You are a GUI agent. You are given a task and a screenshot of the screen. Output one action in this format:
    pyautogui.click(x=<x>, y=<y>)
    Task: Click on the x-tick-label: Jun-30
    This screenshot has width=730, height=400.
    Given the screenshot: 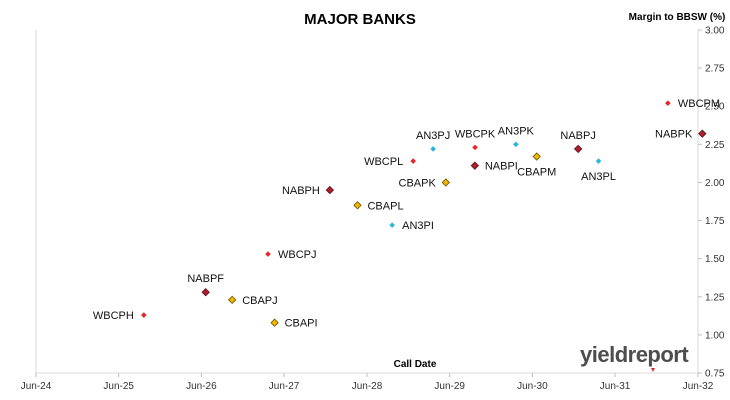 What is the action you would take?
    pyautogui.click(x=532, y=386)
    